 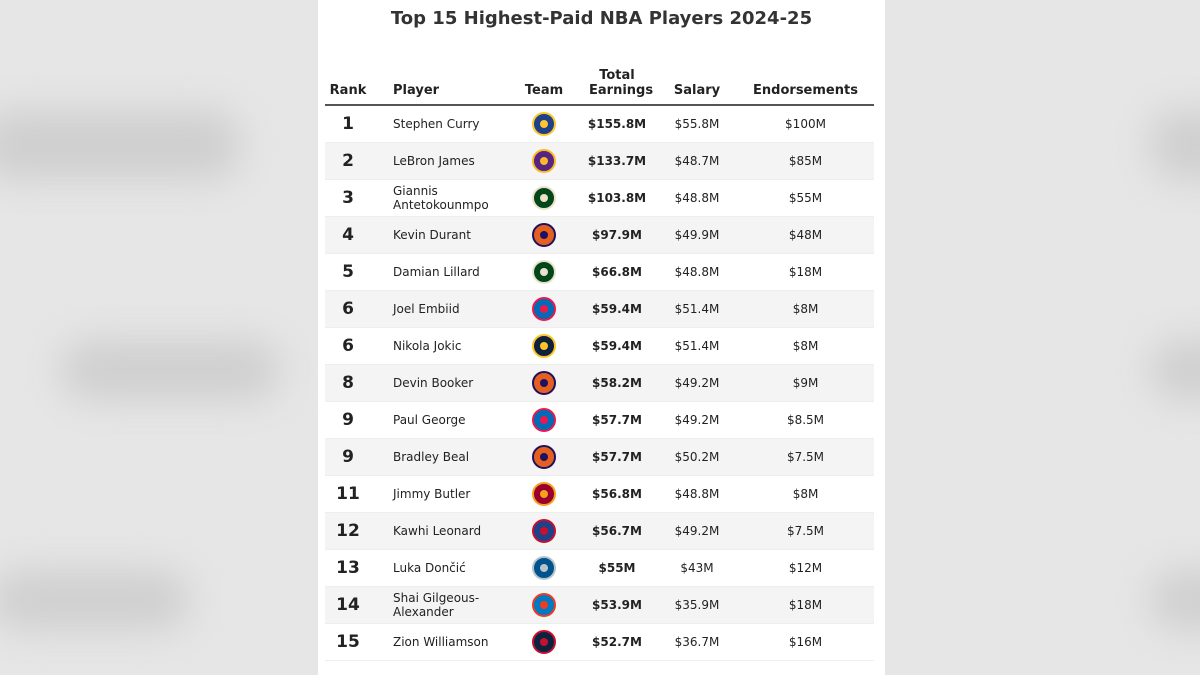 What do you see at coordinates (617, 235) in the screenshot?
I see `total-earnings: $97.9M` at bounding box center [617, 235].